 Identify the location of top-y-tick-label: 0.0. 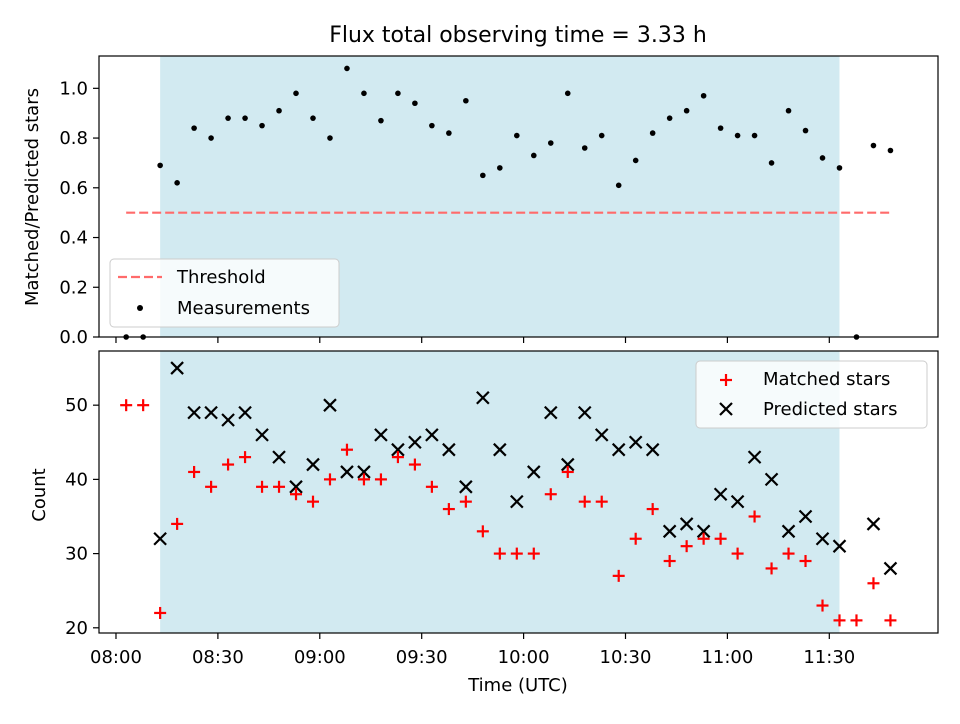
(73, 337).